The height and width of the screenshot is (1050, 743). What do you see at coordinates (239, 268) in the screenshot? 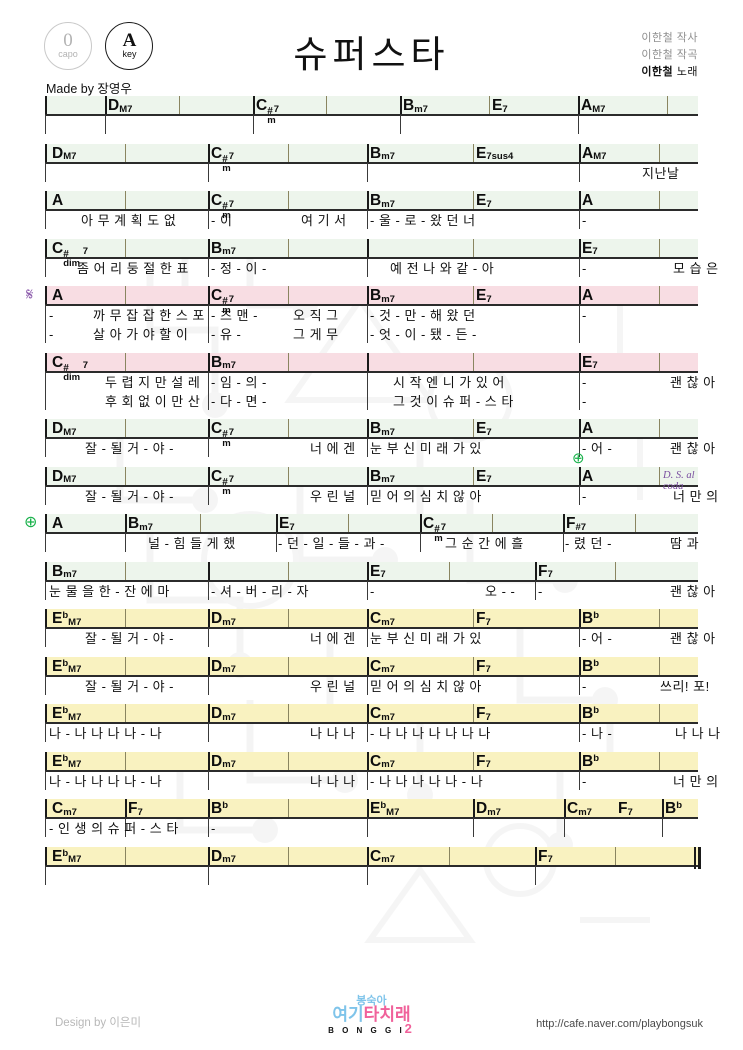
I see `lyric-text: - 정 - 이 -` at bounding box center [239, 268].